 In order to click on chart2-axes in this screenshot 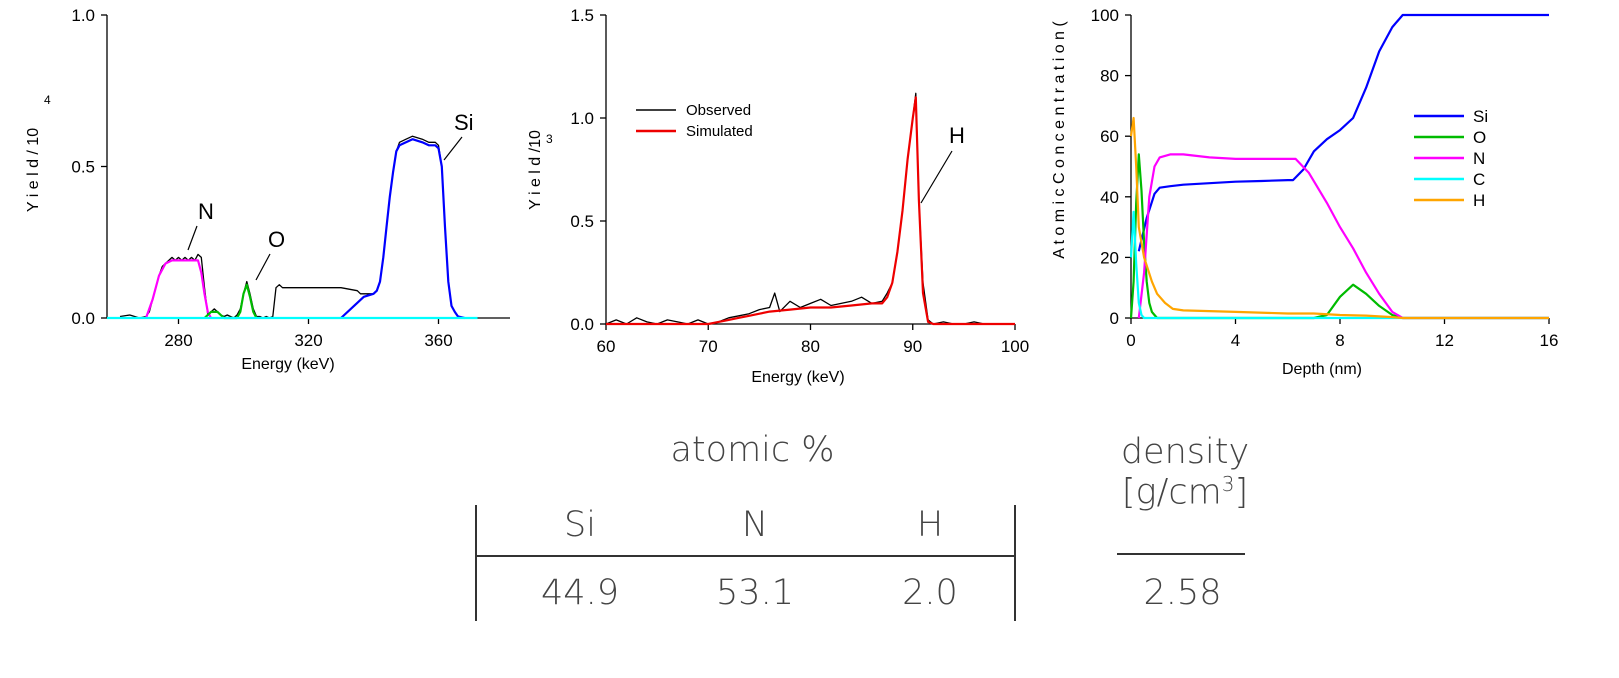, I will do `click(1339, 167)`.